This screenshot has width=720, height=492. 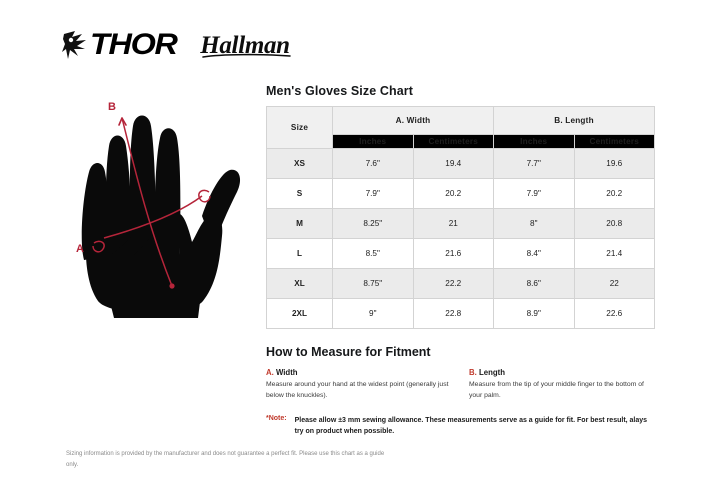 I want to click on cell-width-centimeters: 21.6, so click(x=453, y=253).